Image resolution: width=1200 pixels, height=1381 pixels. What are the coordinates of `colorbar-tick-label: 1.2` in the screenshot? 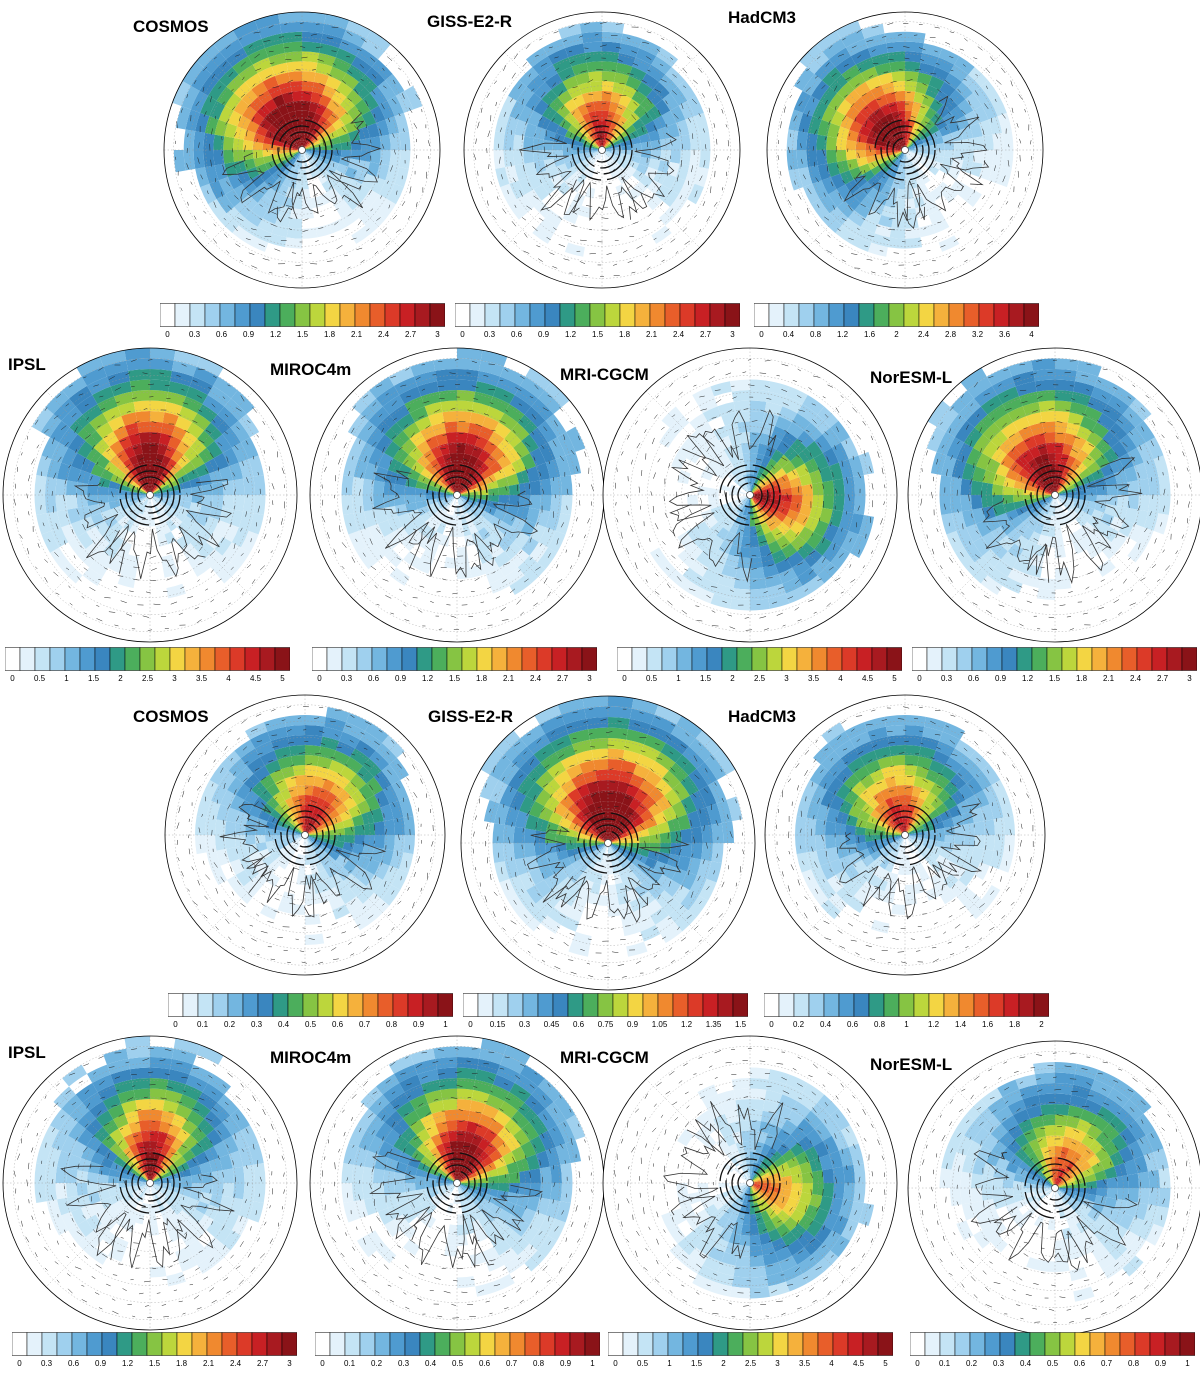 It's located at (842, 334).